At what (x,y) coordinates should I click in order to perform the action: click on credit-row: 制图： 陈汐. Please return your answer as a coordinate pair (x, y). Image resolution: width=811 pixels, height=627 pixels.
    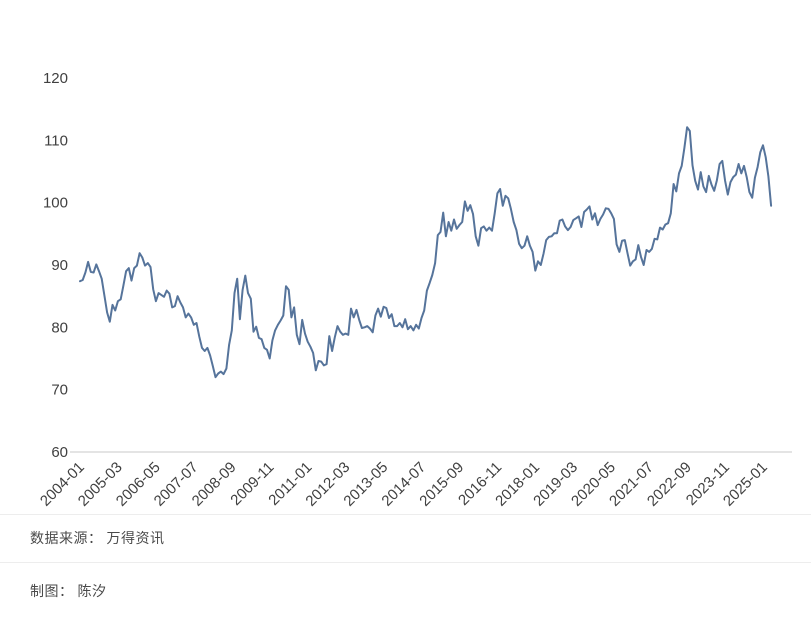
    Looking at the image, I should click on (68, 591).